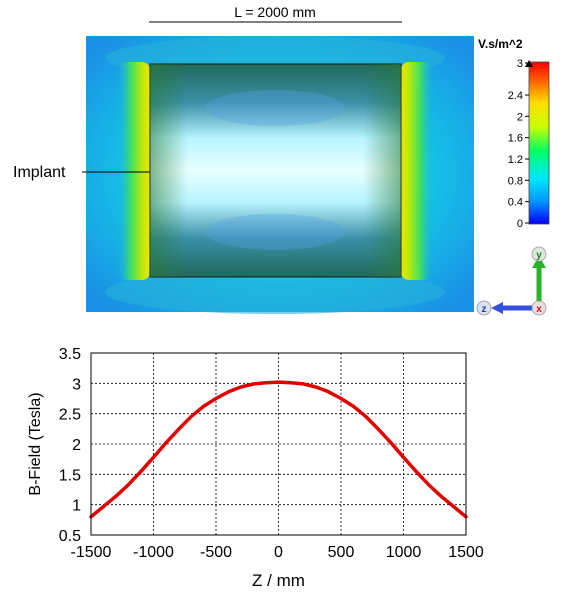  Describe the element at coordinates (497, 308) in the screenshot. I see `triad-z-arrowhead` at that location.